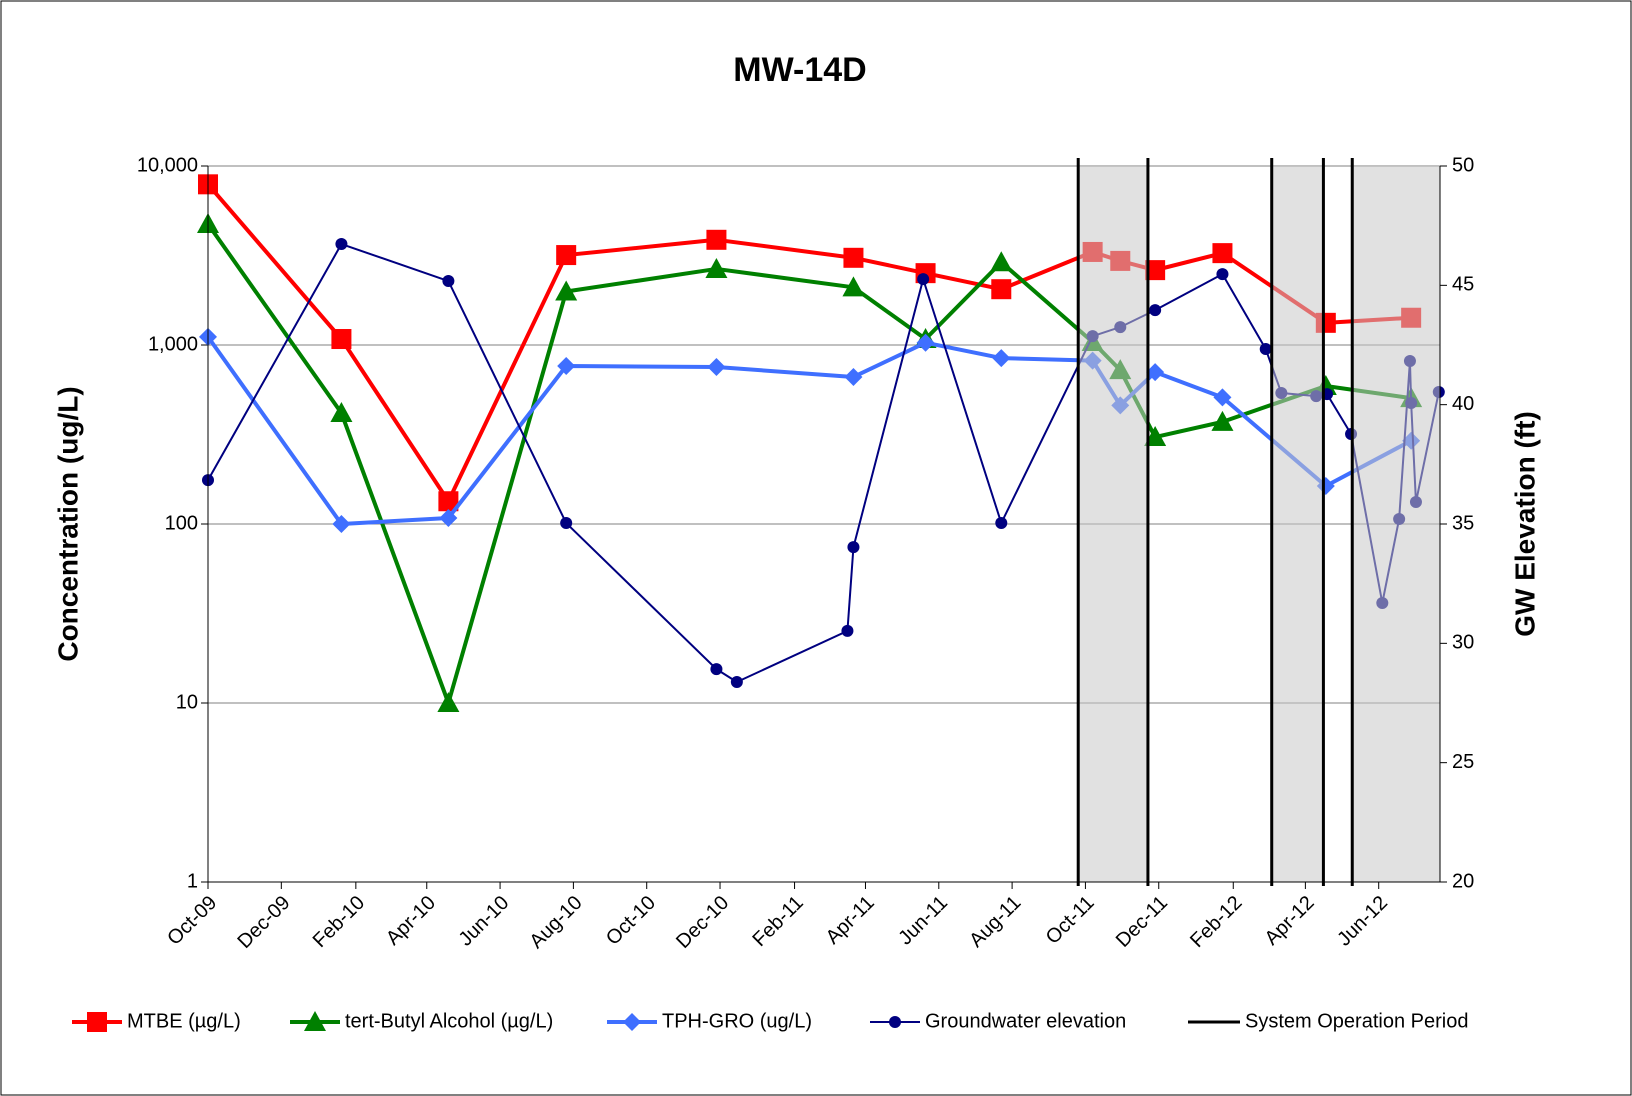  What do you see at coordinates (187, 702) in the screenshot?
I see `y-tick-label: 10` at bounding box center [187, 702].